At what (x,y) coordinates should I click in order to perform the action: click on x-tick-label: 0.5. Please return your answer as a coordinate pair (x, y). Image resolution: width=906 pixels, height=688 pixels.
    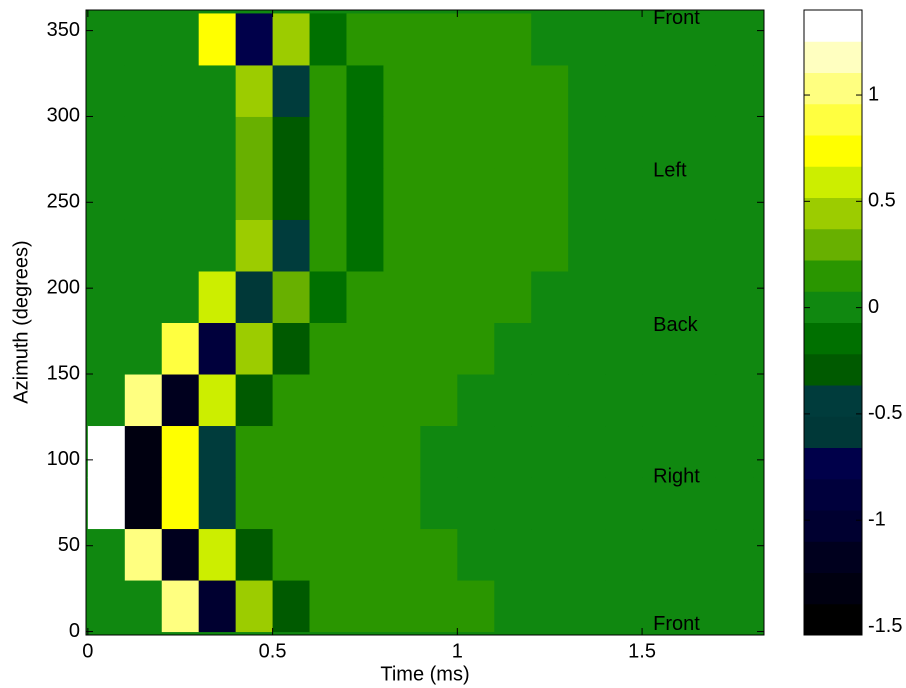
    Looking at the image, I should click on (273, 651).